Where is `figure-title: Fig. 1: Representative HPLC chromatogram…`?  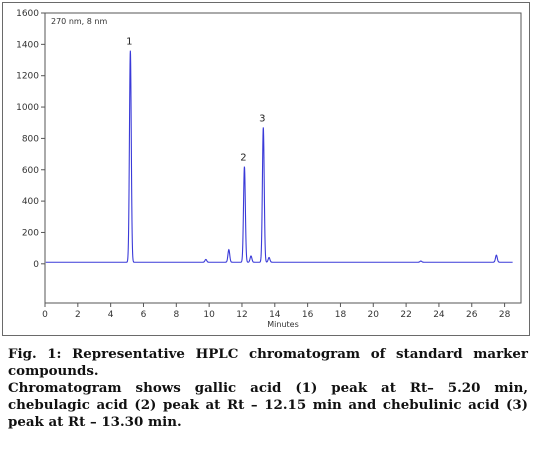
figure-title: Fig. 1: Representative HPLC chromatogram… is located at coordinates (268, 362).